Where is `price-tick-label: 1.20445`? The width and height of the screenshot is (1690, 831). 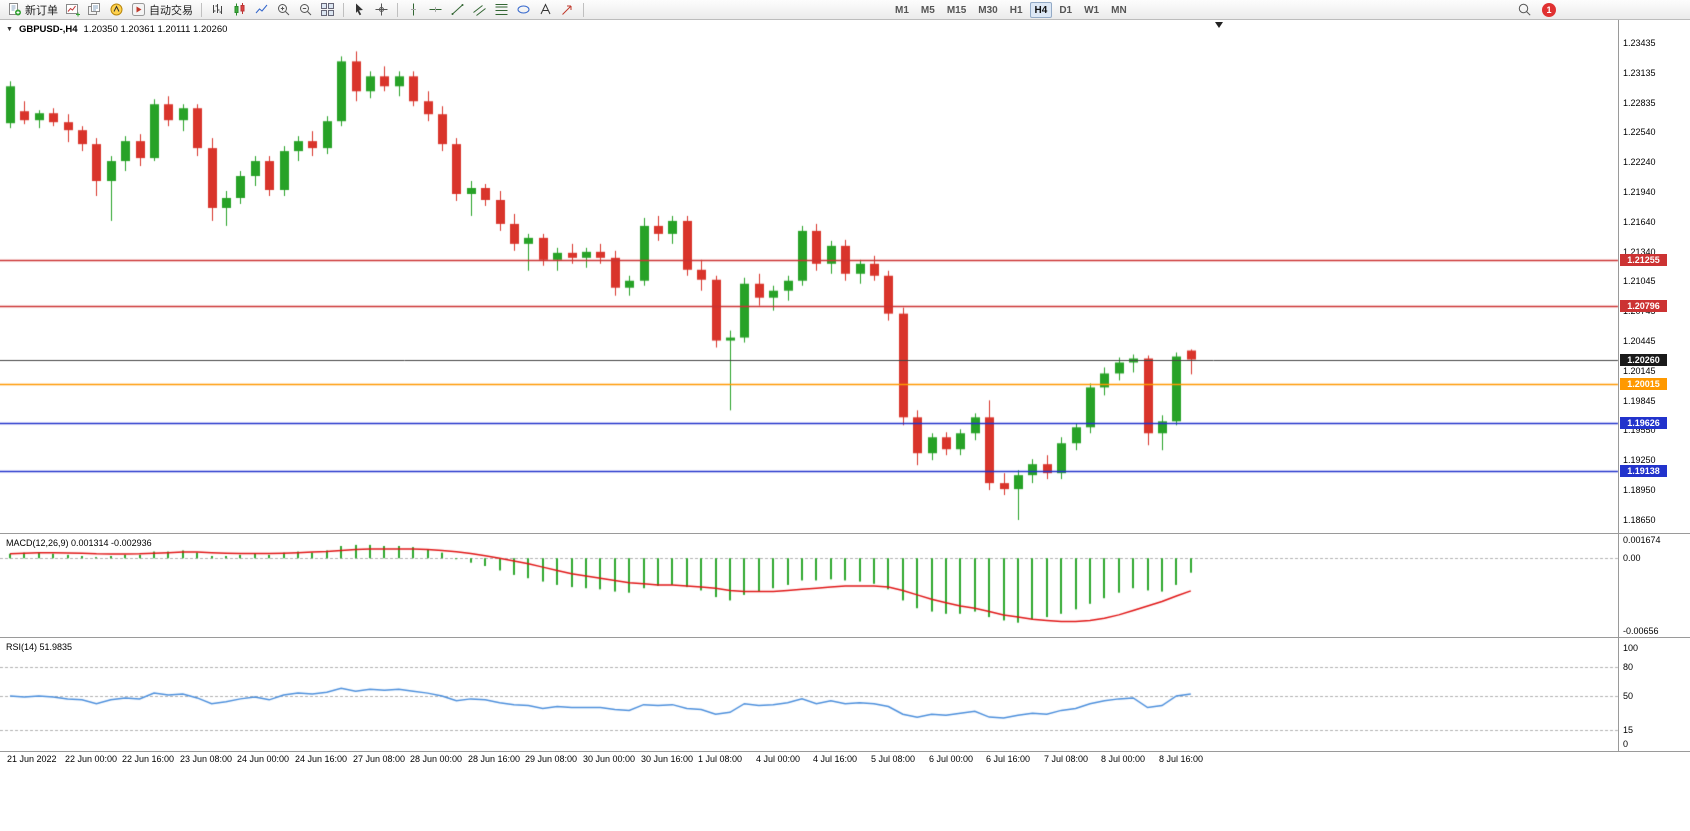
price-tick-label: 1.20445 is located at coordinates (1639, 341).